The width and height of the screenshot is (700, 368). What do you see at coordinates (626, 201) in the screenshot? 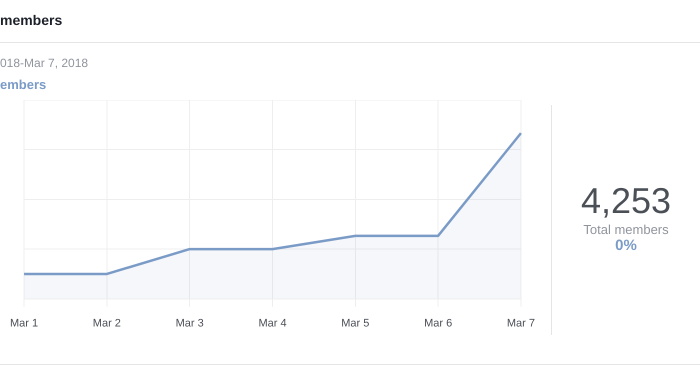
I see `text: 4,253` at bounding box center [626, 201].